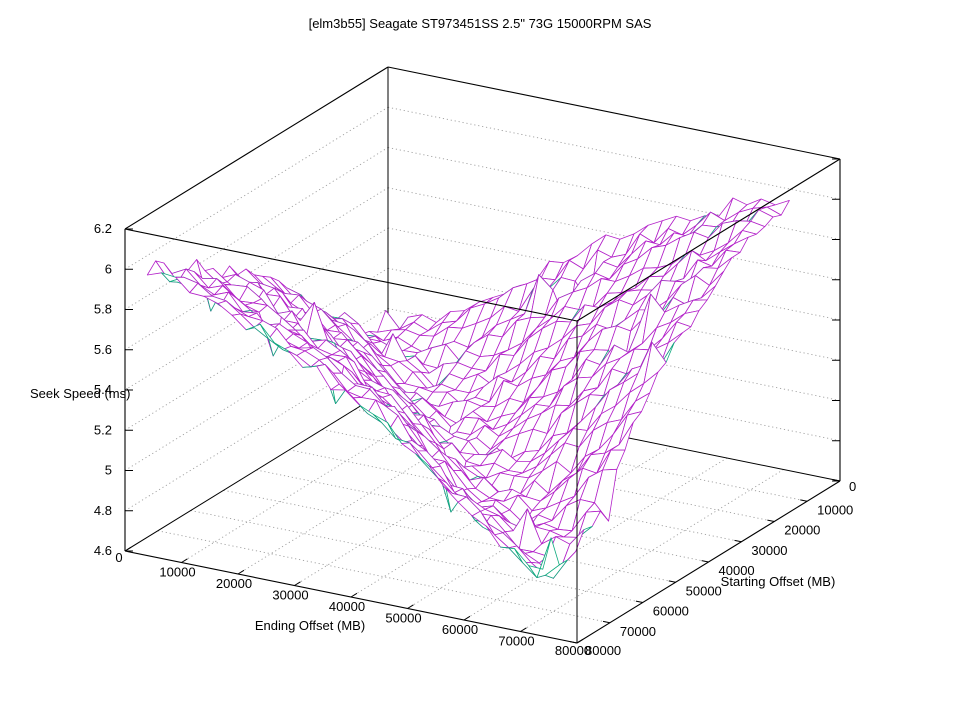 The height and width of the screenshot is (720, 960). What do you see at coordinates (290, 595) in the screenshot?
I see `x-tick-label: 30000` at bounding box center [290, 595].